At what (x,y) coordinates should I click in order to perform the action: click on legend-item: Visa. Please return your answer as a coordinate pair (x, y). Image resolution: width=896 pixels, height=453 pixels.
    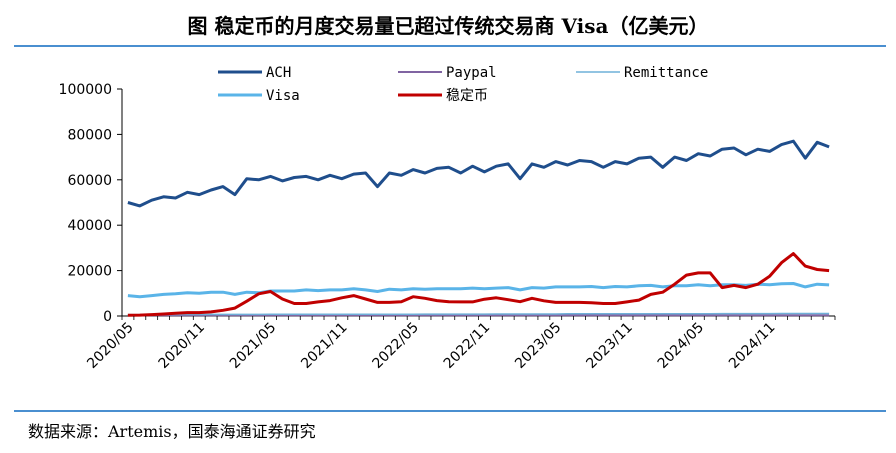
    Looking at the image, I should click on (259, 96).